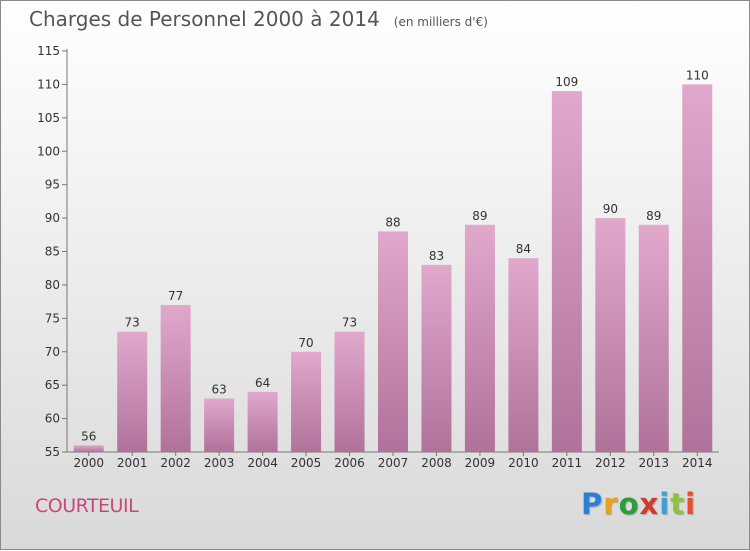 This screenshot has width=750, height=551. Describe the element at coordinates (523, 463) in the screenshot. I see `x-tick-label: 2010` at that location.